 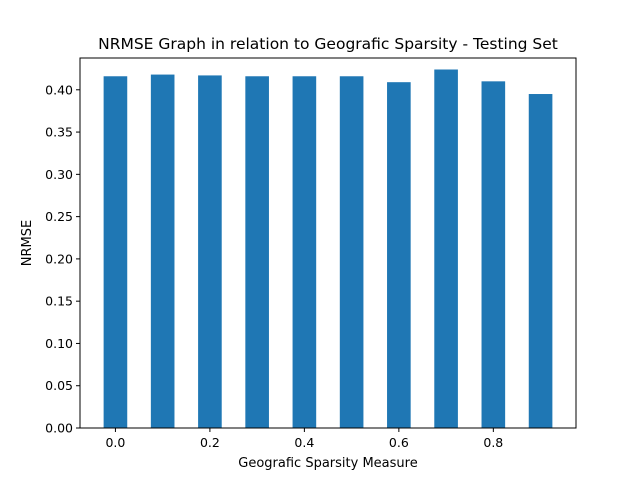 I want to click on y-tick-label: 0.15, so click(x=59, y=301).